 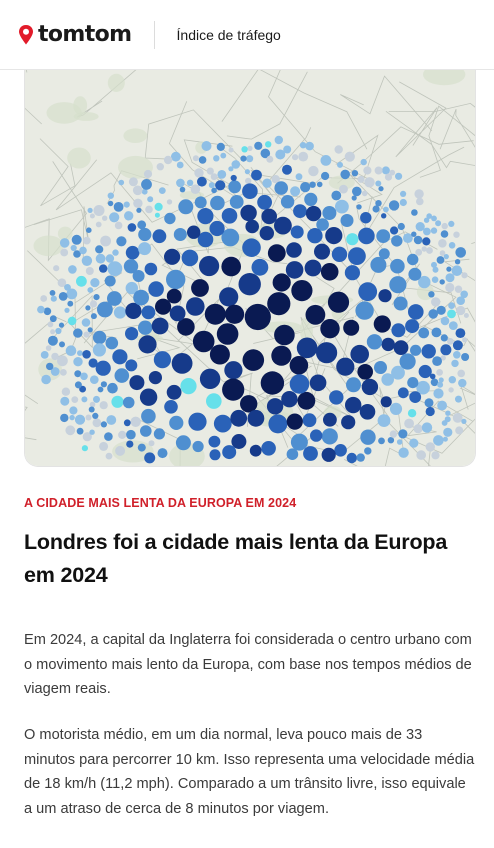 What do you see at coordinates (160, 503) in the screenshot?
I see `article-kicker: A CIDADE MAIS LENTA DA EUROPA EM 2024` at bounding box center [160, 503].